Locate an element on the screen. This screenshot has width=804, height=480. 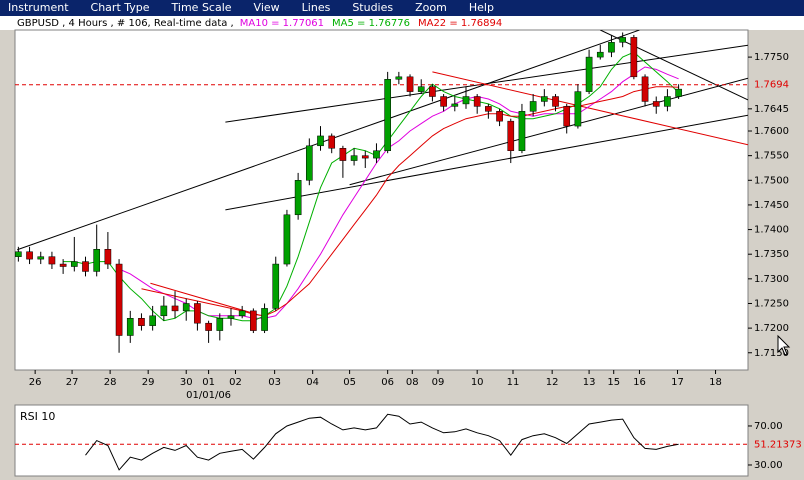
y-tick-label: 1.7750 is located at coordinates (771, 57).